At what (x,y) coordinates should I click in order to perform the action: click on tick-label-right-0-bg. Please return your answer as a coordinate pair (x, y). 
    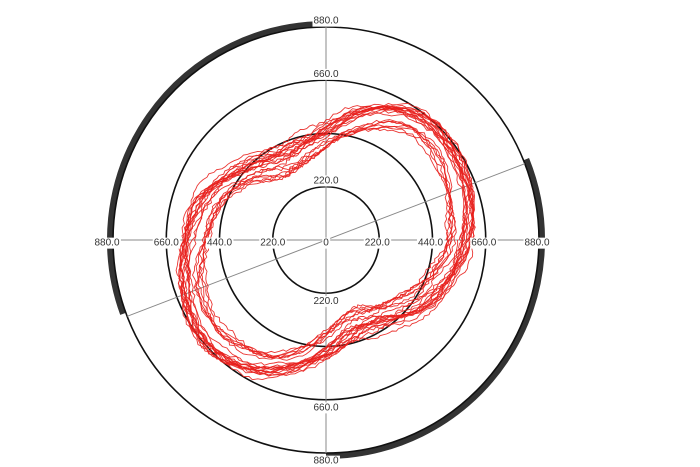
    Looking at the image, I should click on (377, 243).